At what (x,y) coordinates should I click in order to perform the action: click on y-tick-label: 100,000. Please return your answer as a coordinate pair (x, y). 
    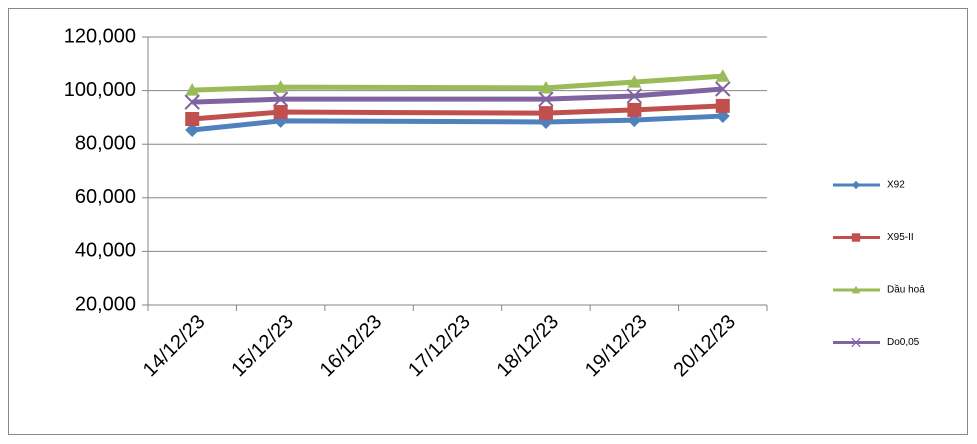
    Looking at the image, I should click on (100, 90).